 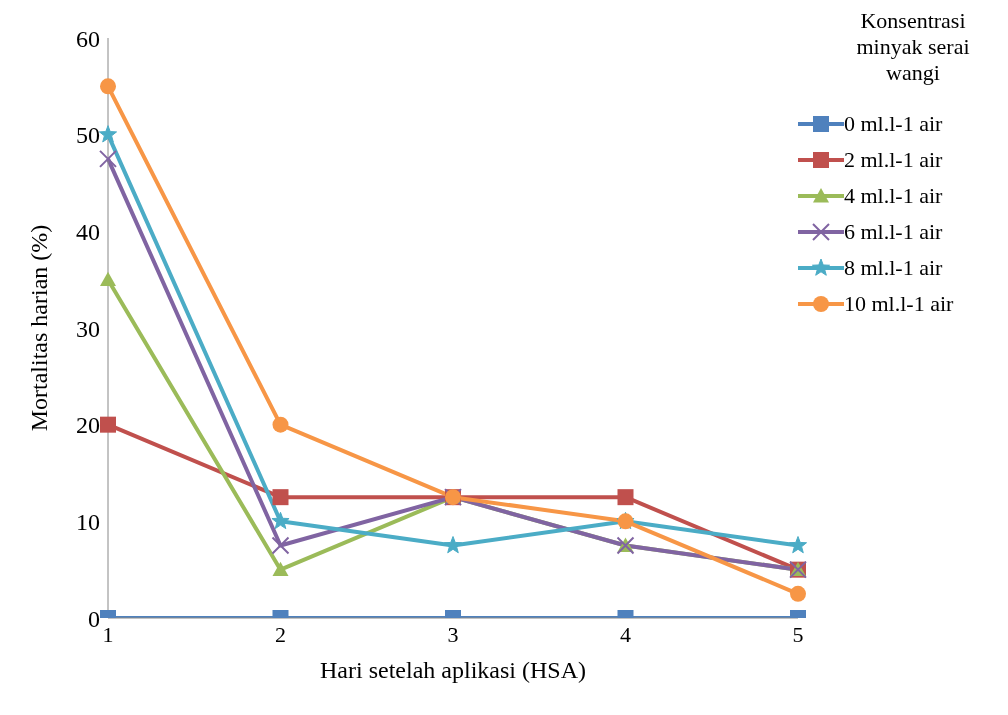 I want to click on x-tick-label: 1, so click(x=108, y=634).